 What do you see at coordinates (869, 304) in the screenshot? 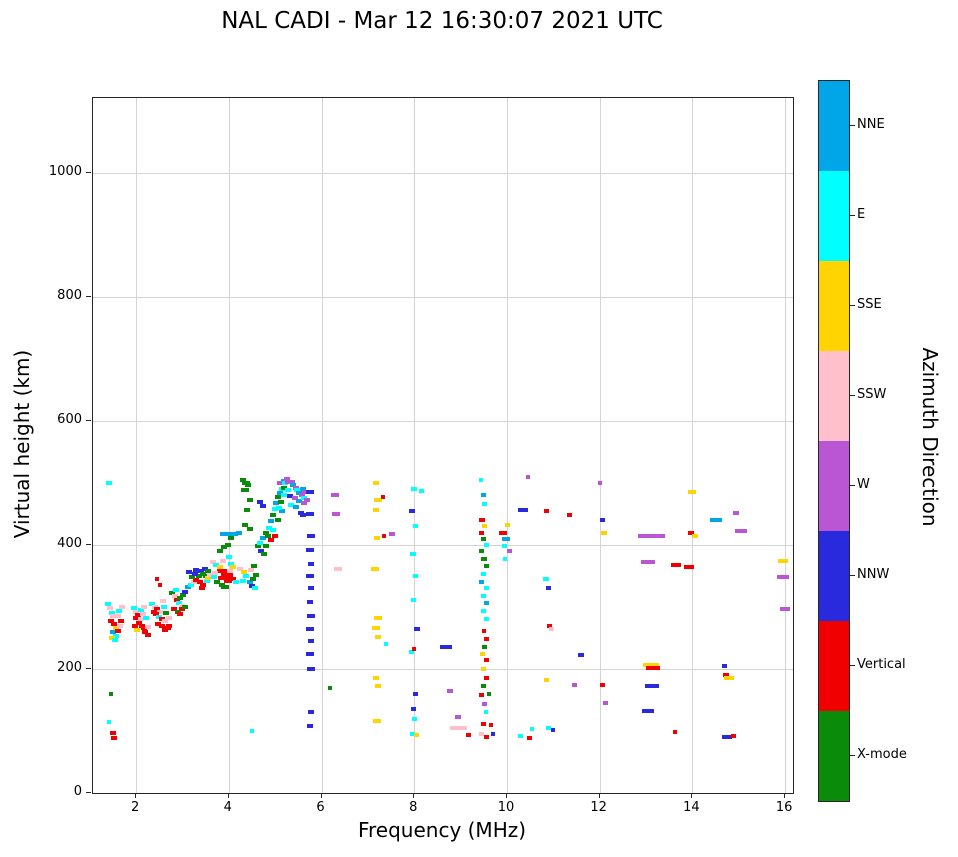
I see `colorbar-tick-label: SSE` at bounding box center [869, 304].